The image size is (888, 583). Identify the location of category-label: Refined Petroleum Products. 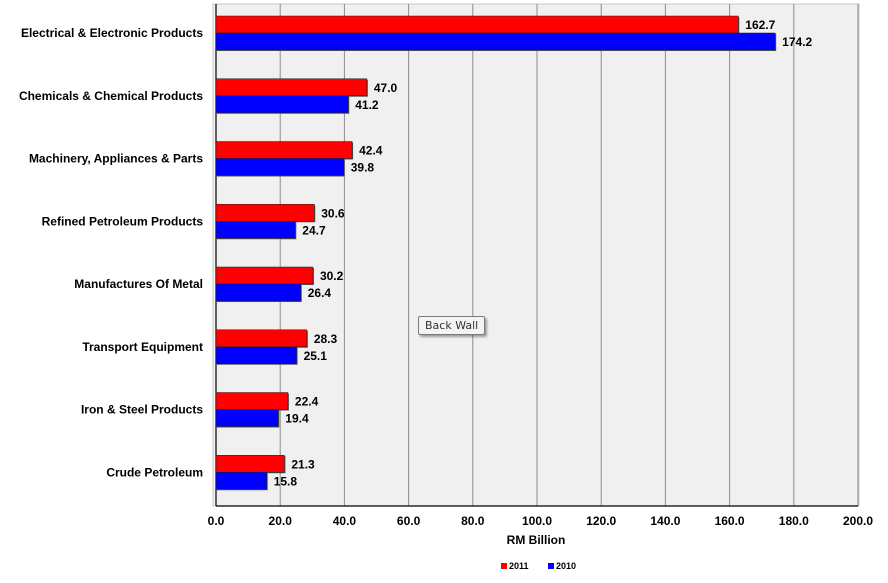
(123, 221).